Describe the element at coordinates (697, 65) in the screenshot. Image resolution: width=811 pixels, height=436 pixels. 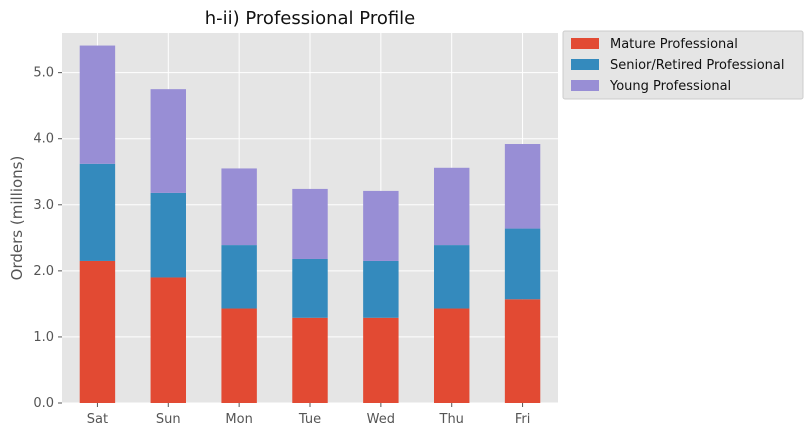
I see `legend-label: Senior/Retired Professional` at that location.